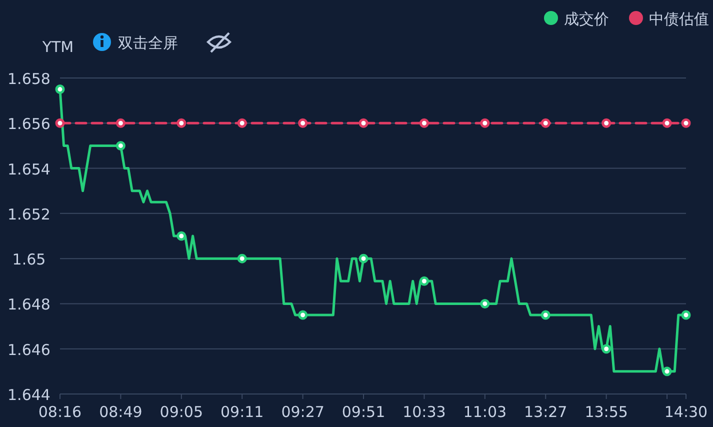 The width and height of the screenshot is (713, 427). Describe the element at coordinates (686, 412) in the screenshot. I see `x-tick-label: 14:30` at that location.